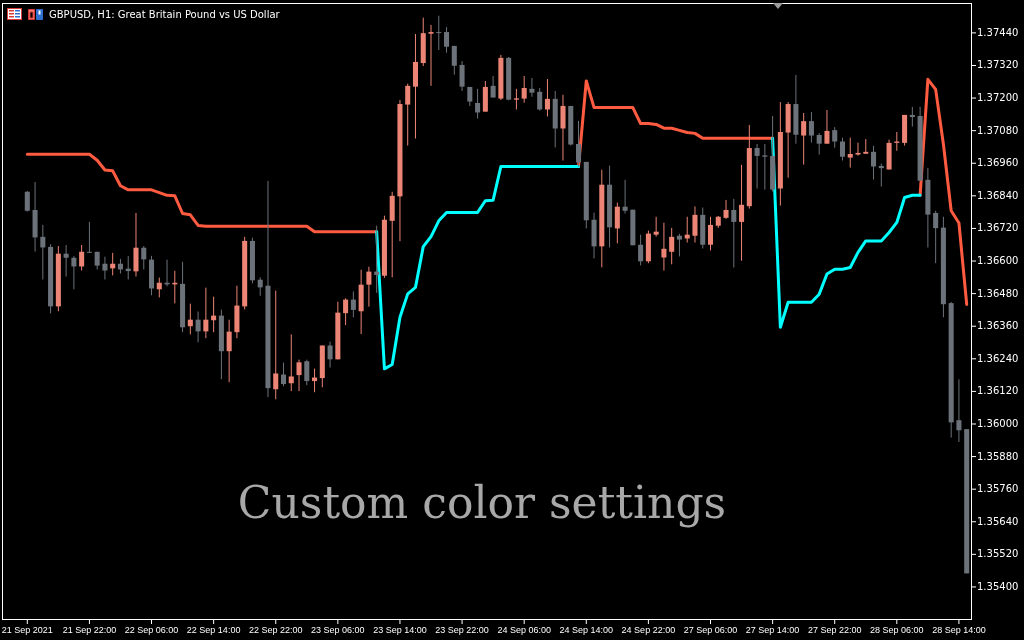  Describe the element at coordinates (151, 630) in the screenshot. I see `x-tick-label: 22 Sep 06:00` at that location.